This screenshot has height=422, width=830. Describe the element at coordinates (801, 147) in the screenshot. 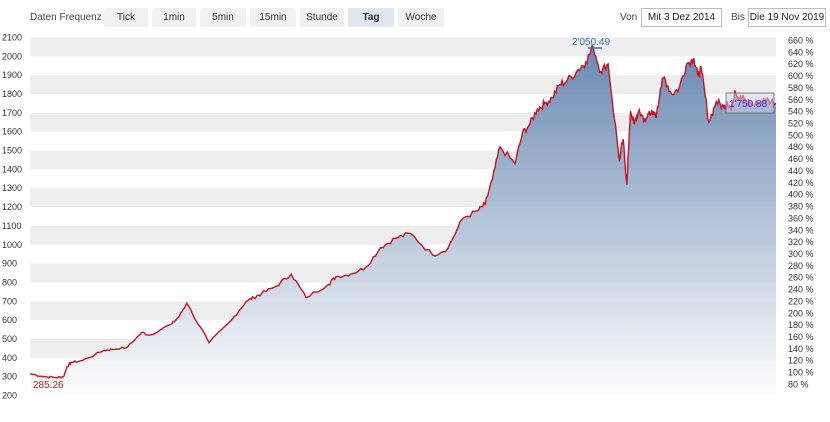

I see `y-right-tick-label: 480 %` at that location.